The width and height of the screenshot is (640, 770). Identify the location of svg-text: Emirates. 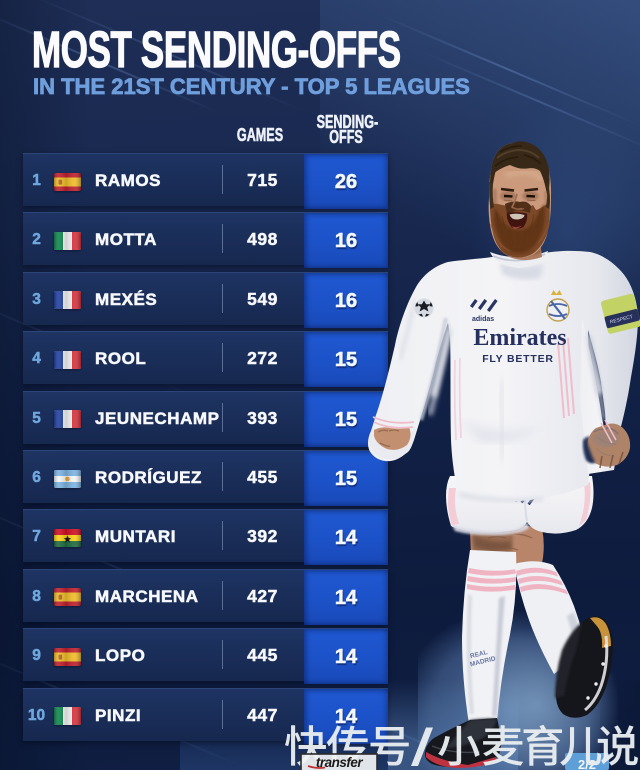
(519, 338).